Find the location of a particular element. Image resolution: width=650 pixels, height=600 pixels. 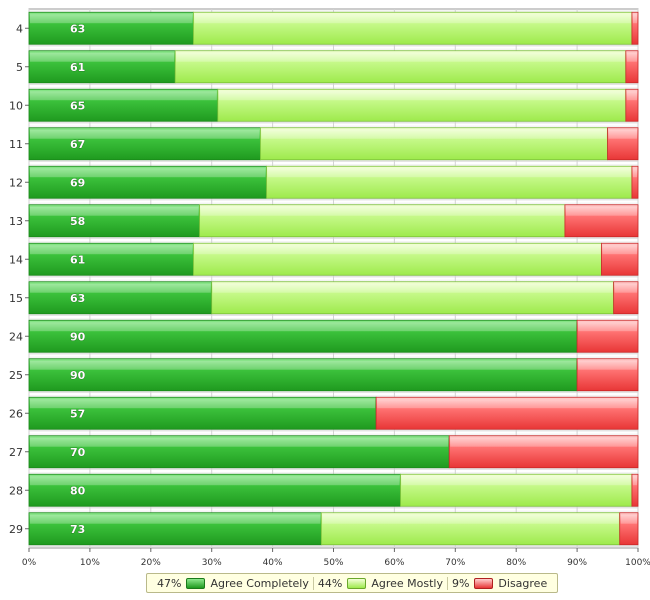

legend-swatch-green-icon is located at coordinates (196, 583).